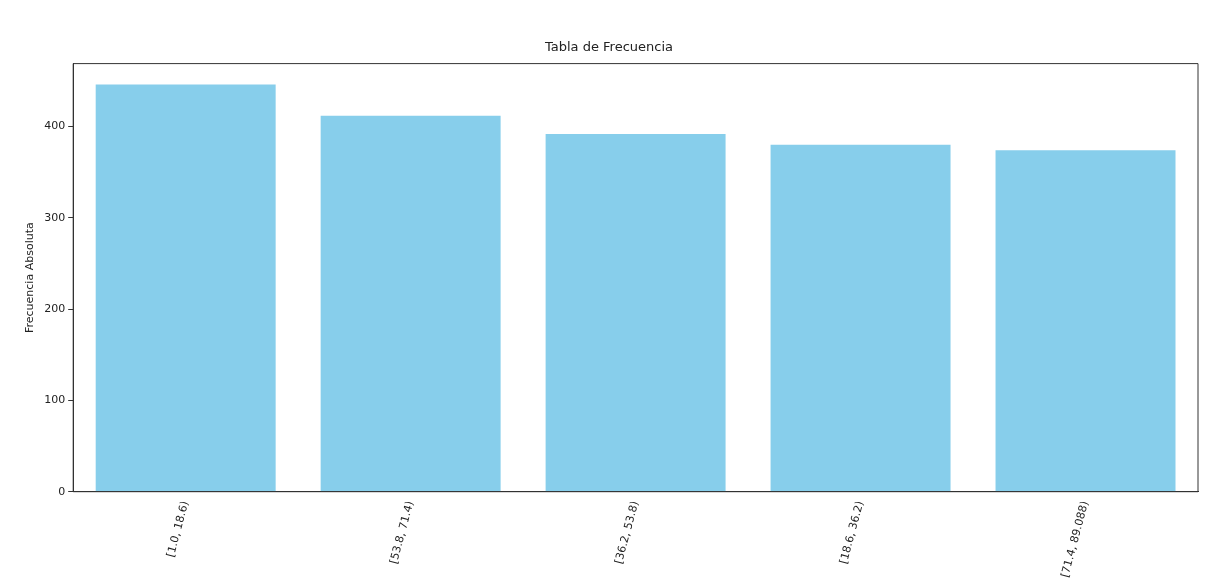  What do you see at coordinates (62, 491) in the screenshot?
I see `y-tick-label: 0` at bounding box center [62, 491].